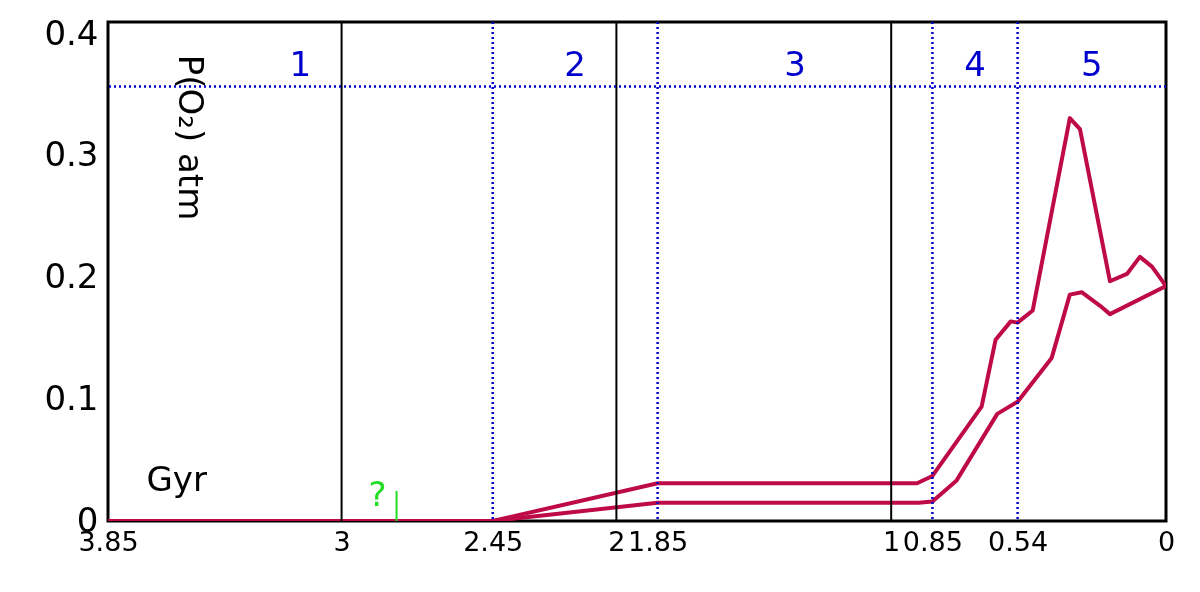  I want to click on annotation: 3, so click(795, 63).